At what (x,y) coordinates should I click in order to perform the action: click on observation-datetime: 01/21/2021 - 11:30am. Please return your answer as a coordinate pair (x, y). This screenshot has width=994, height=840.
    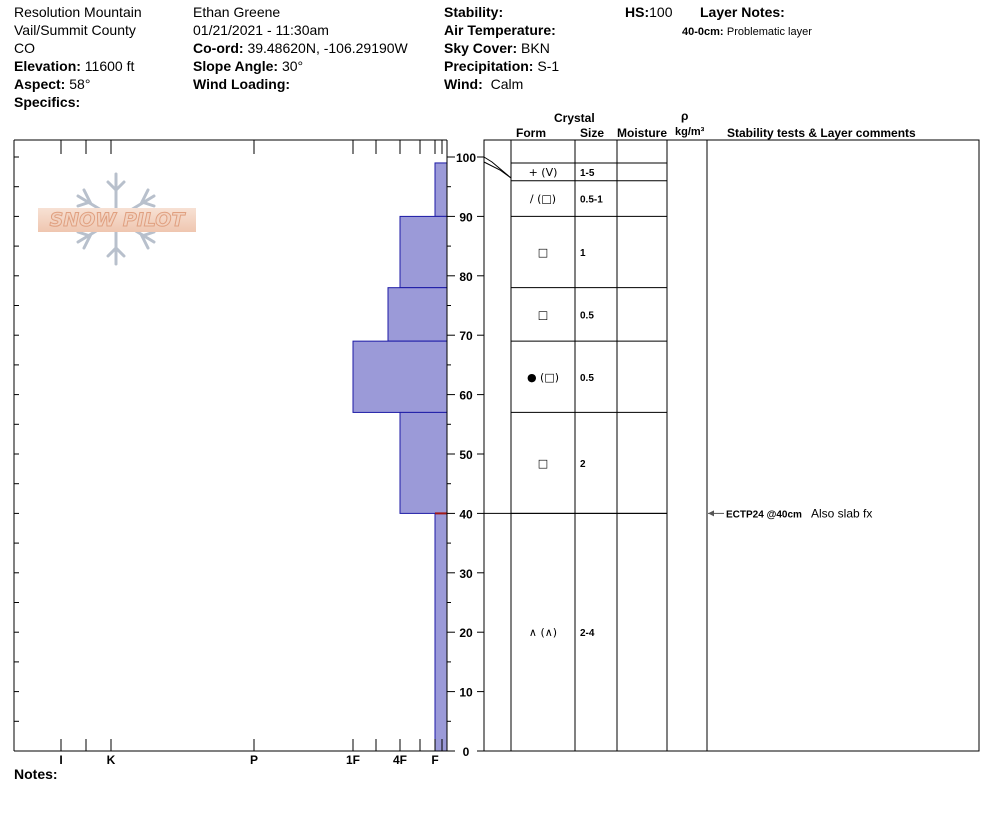
    Looking at the image, I should click on (261, 30).